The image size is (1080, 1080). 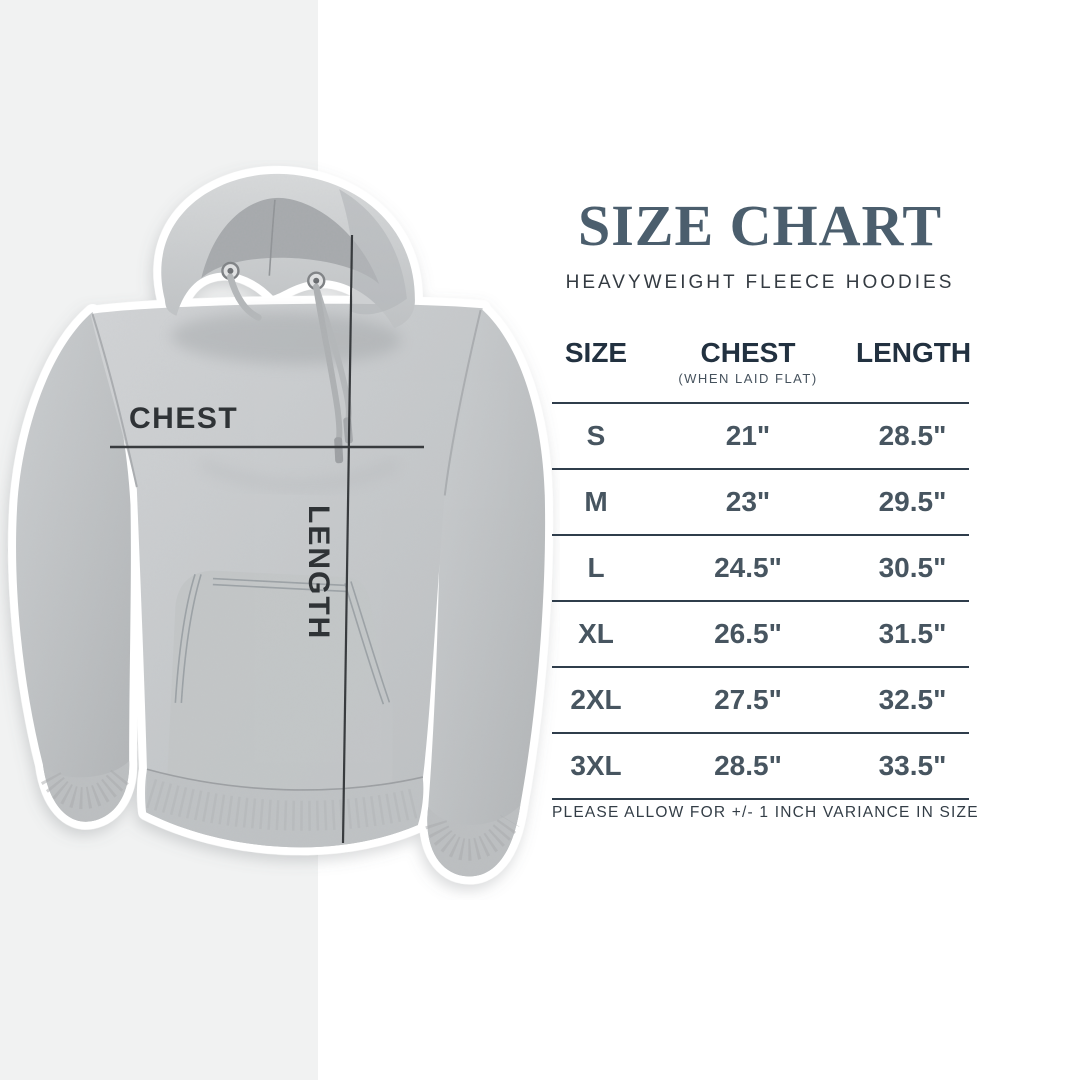 I want to click on size-row-m: M 23" 29.5", so click(x=760, y=503).